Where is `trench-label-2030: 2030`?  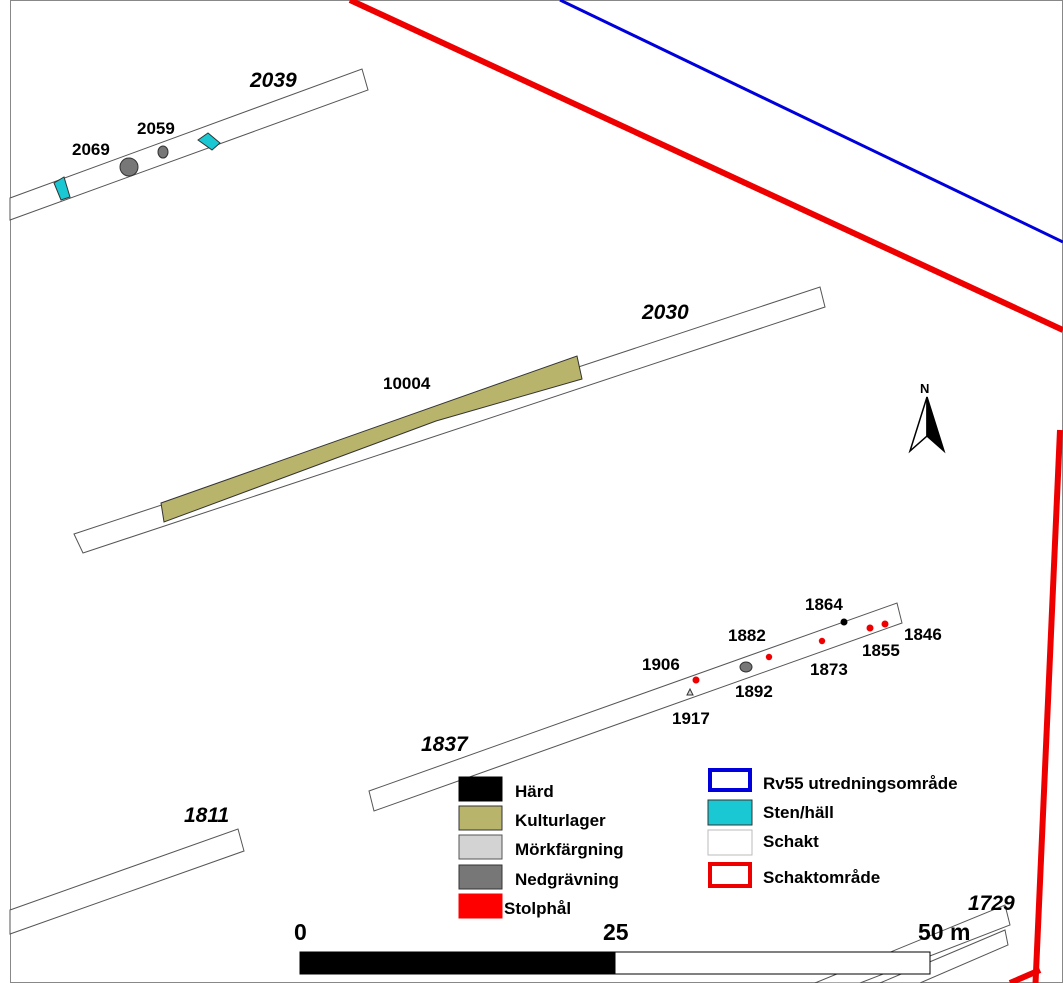 trench-label-2030: 2030 is located at coordinates (665, 312).